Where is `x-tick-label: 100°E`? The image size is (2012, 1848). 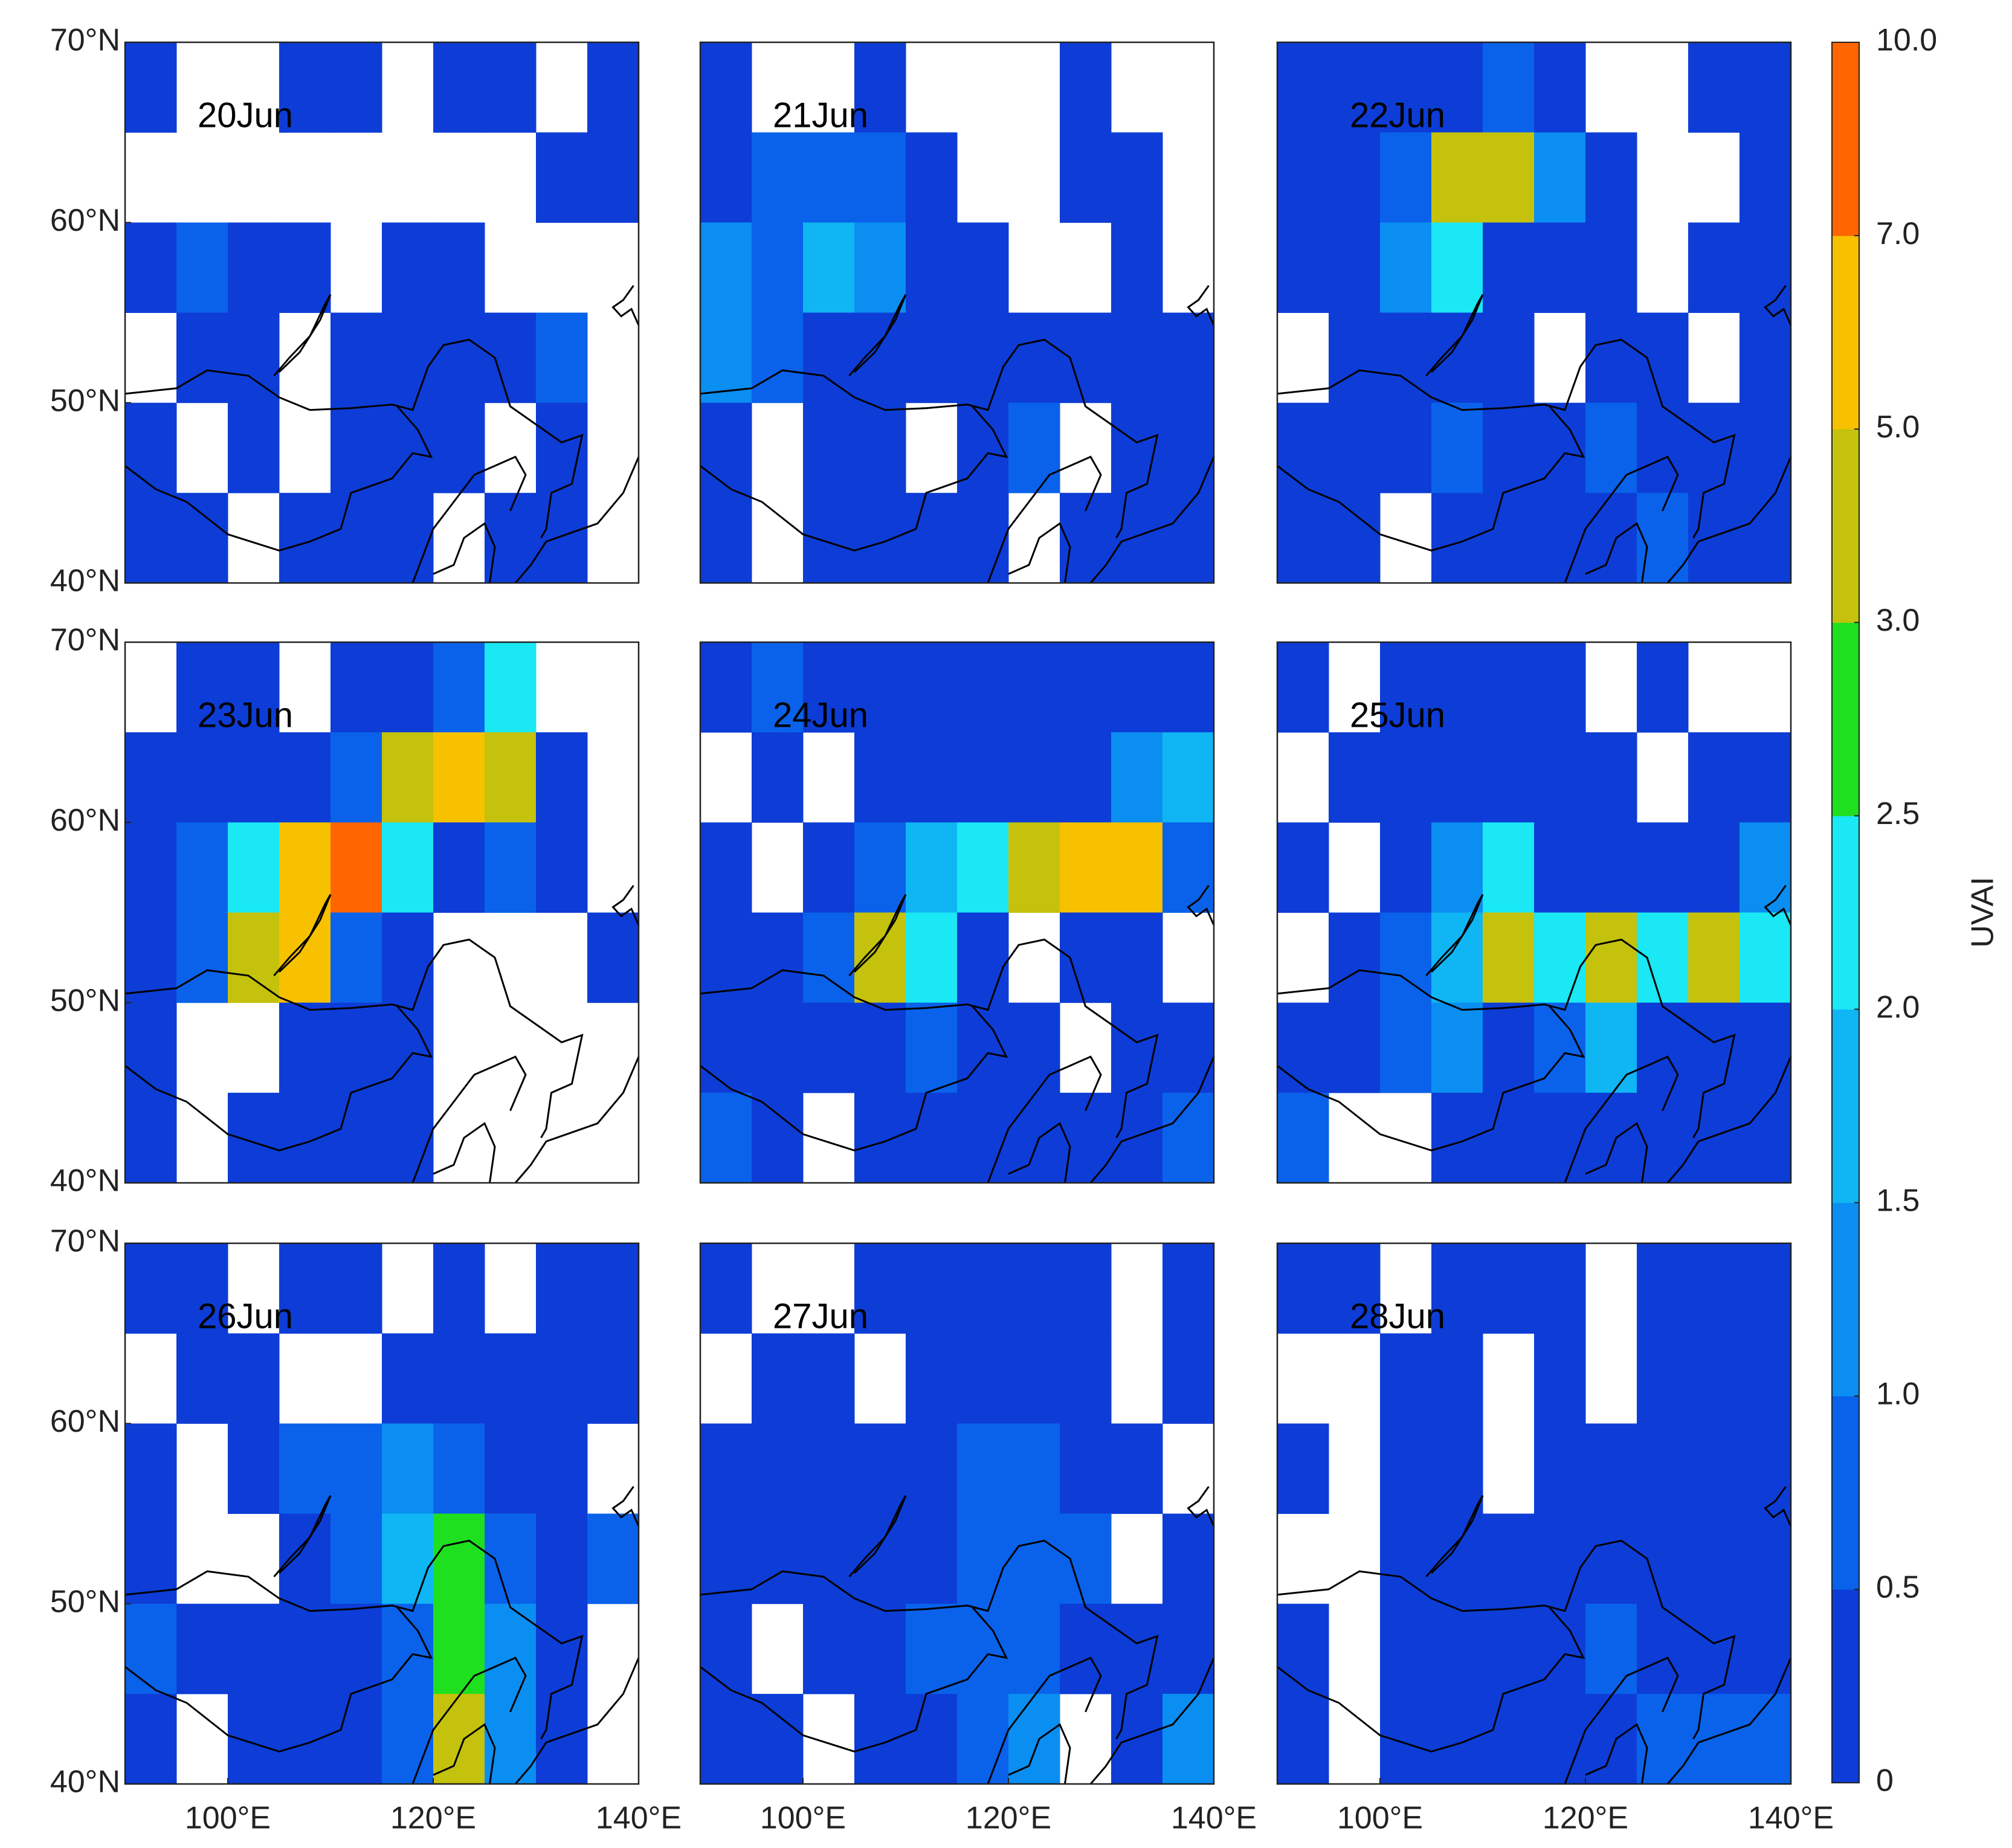 x-tick-label: 100°E is located at coordinates (1380, 1818).